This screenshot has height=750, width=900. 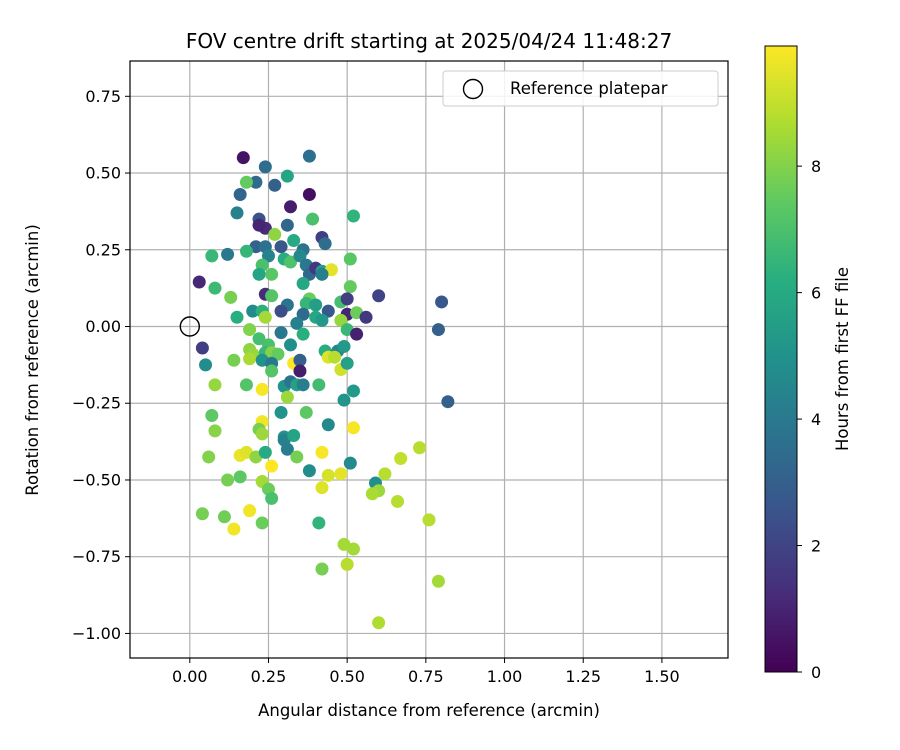 I want to click on reference-marker-group, so click(x=190, y=326).